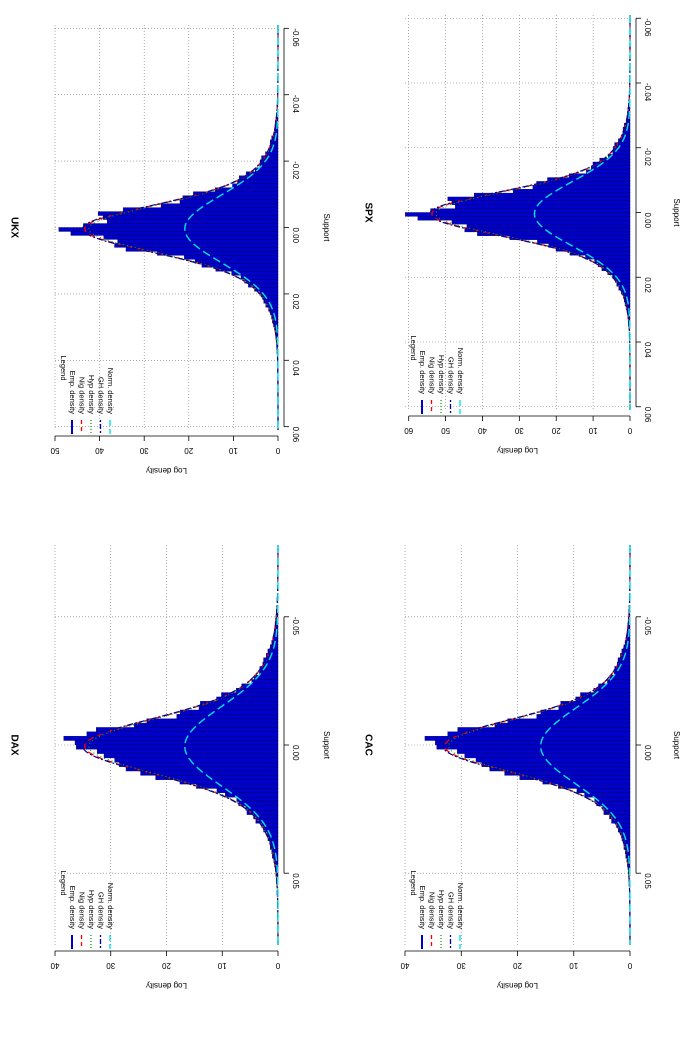  I want to click on x-tick-label: 0.06, so click(295, 435).